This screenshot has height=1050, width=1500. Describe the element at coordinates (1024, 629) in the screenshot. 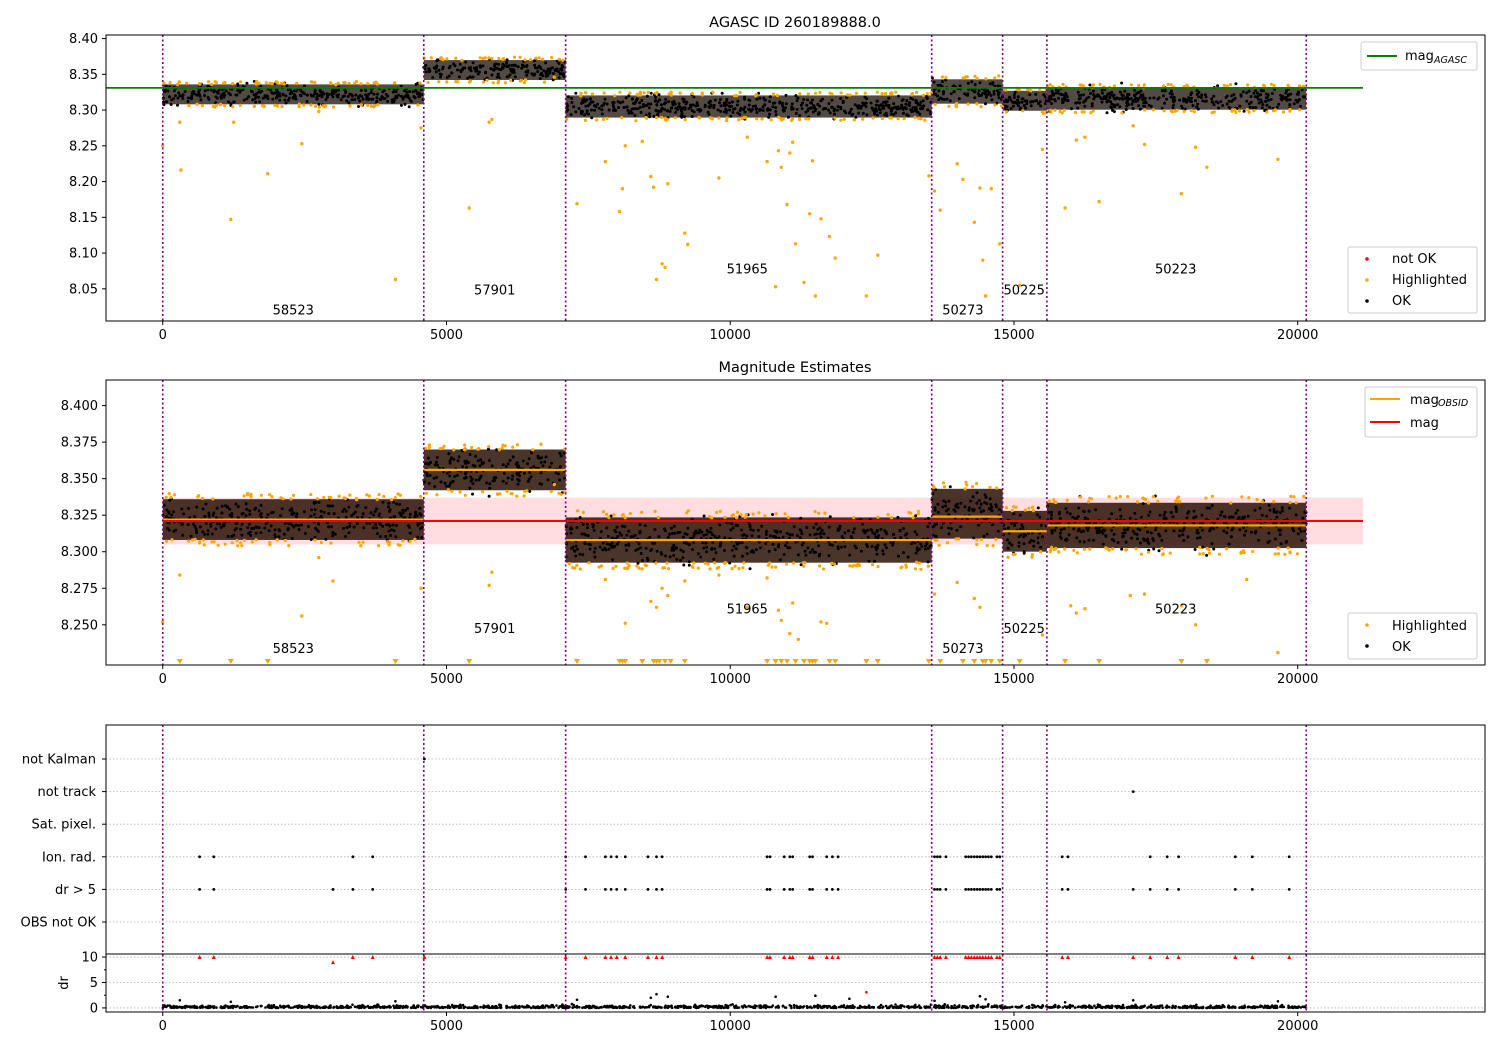

I see `obsid-label: 50225` at that location.